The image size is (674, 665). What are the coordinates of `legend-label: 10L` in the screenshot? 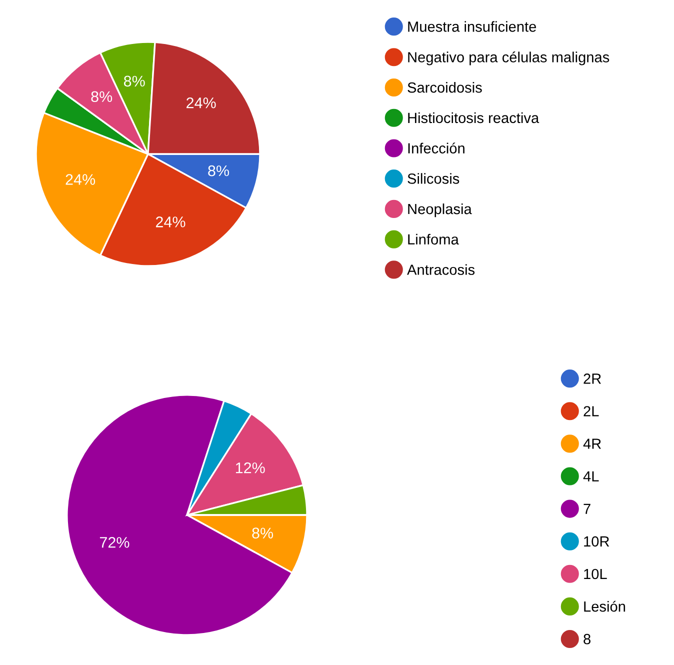 It's located at (595, 574).